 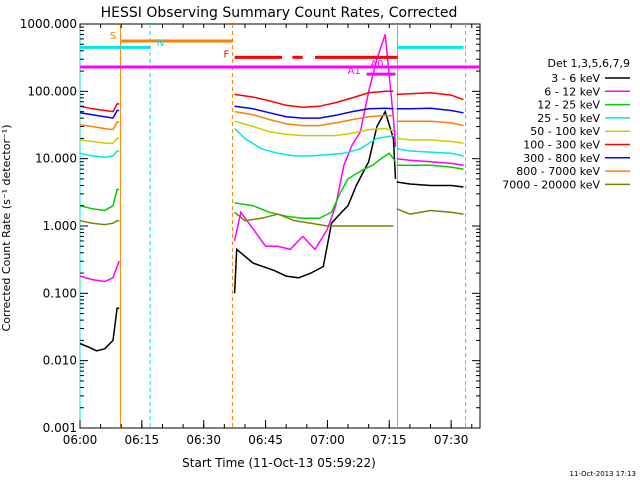 I want to click on x-tick-label: 06:30, so click(x=203, y=440).